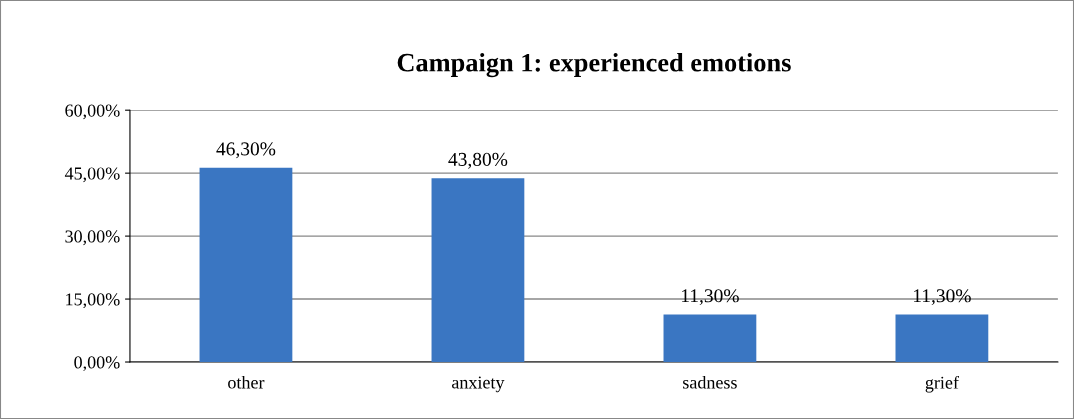  I want to click on x-tick-label: grief, so click(942, 384).